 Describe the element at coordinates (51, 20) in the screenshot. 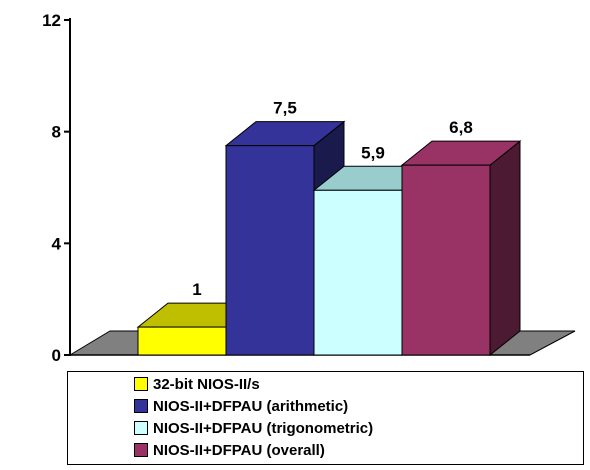

I see `y-tick-label: 12` at that location.